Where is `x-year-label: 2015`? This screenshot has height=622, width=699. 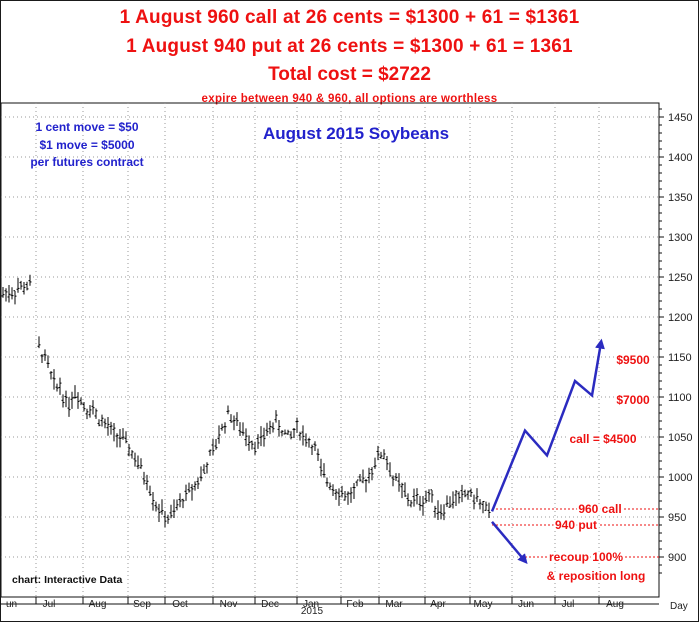
x-year-label: 2015 is located at coordinates (312, 611).